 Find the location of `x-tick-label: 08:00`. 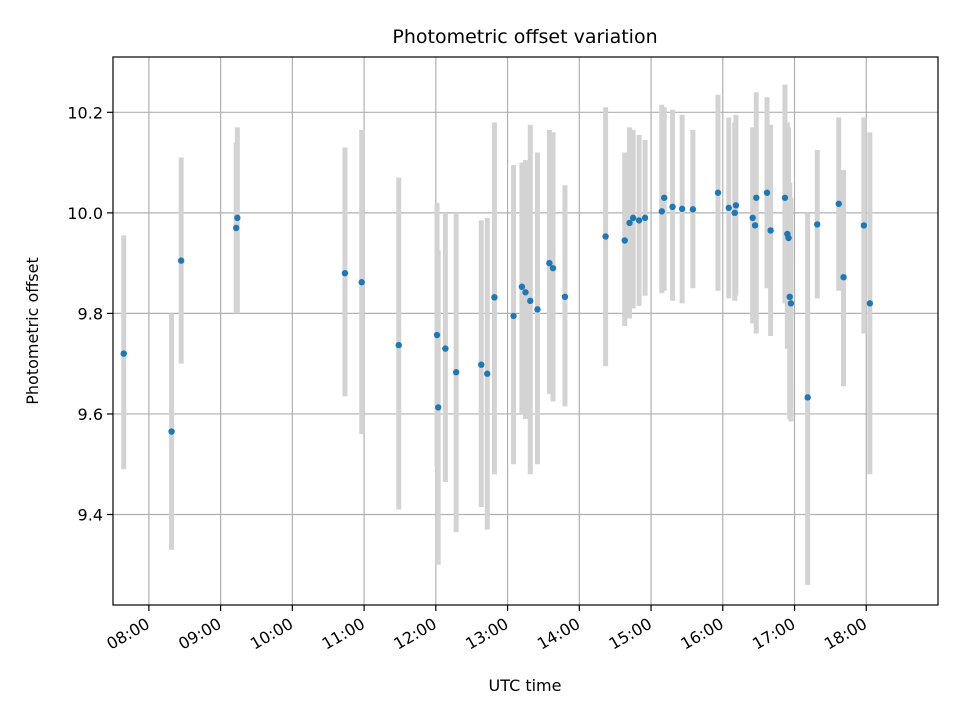

x-tick-label: 08:00 is located at coordinates (127, 634).